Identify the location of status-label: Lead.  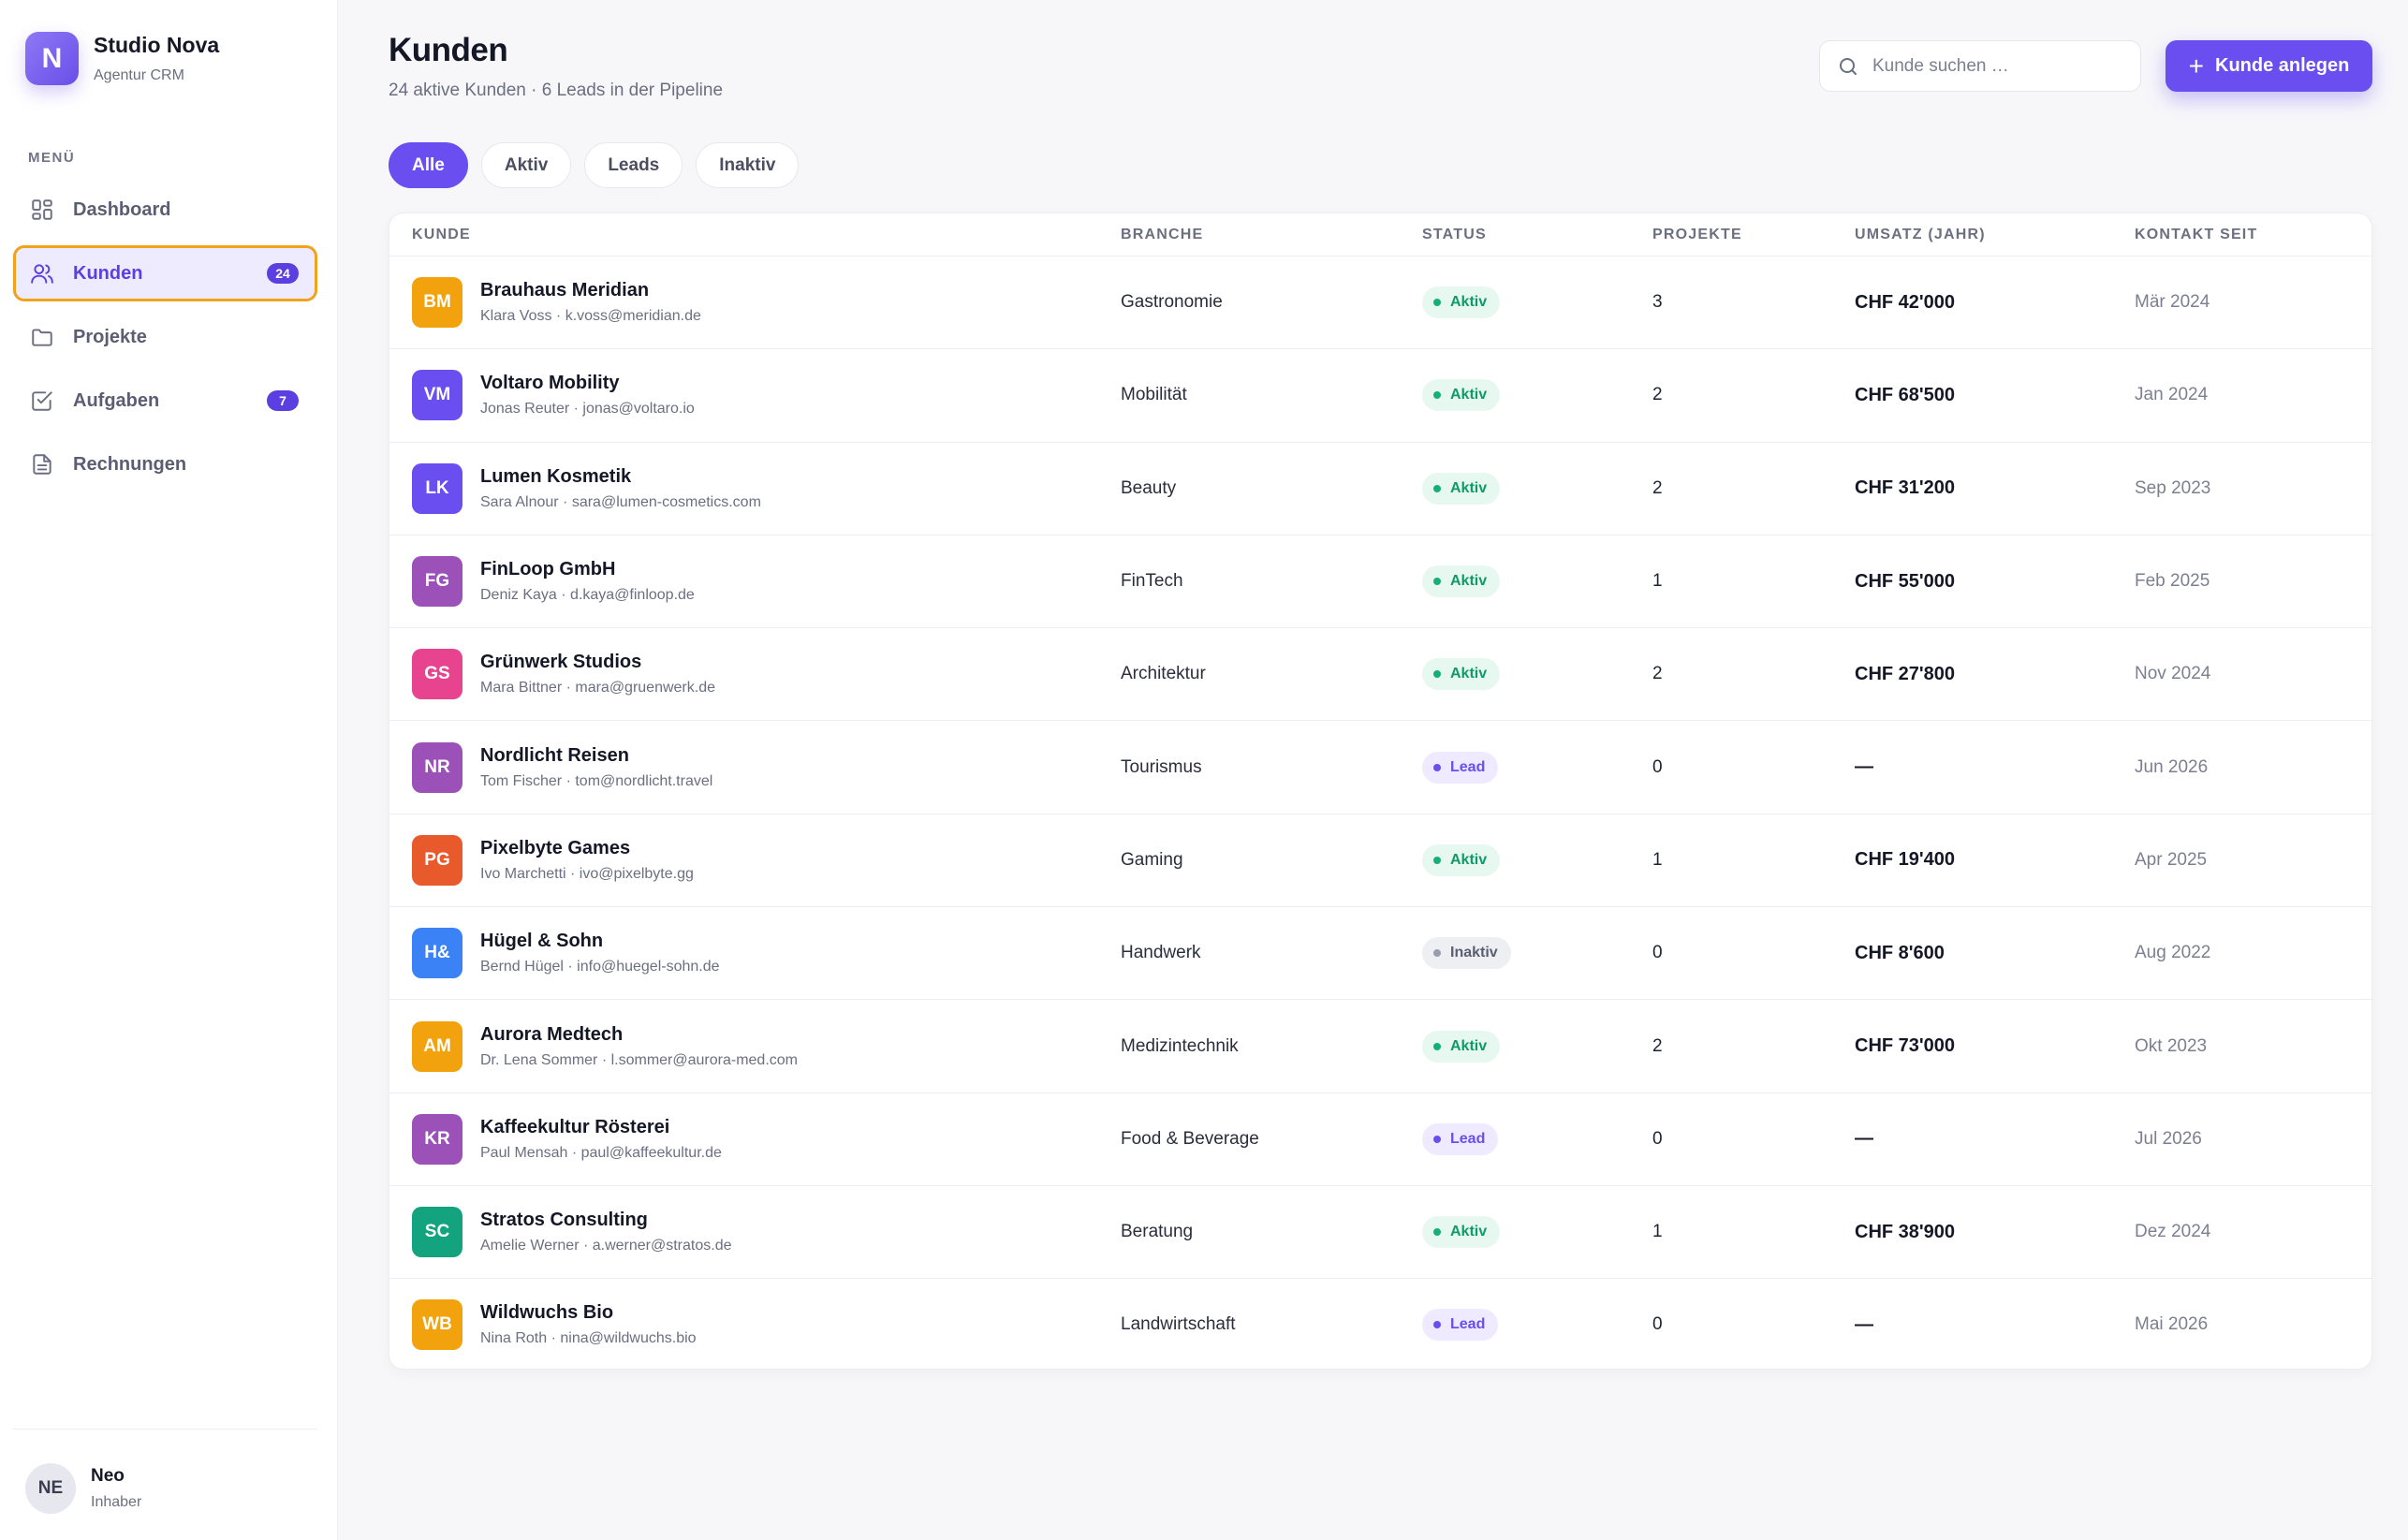
(1468, 1324).